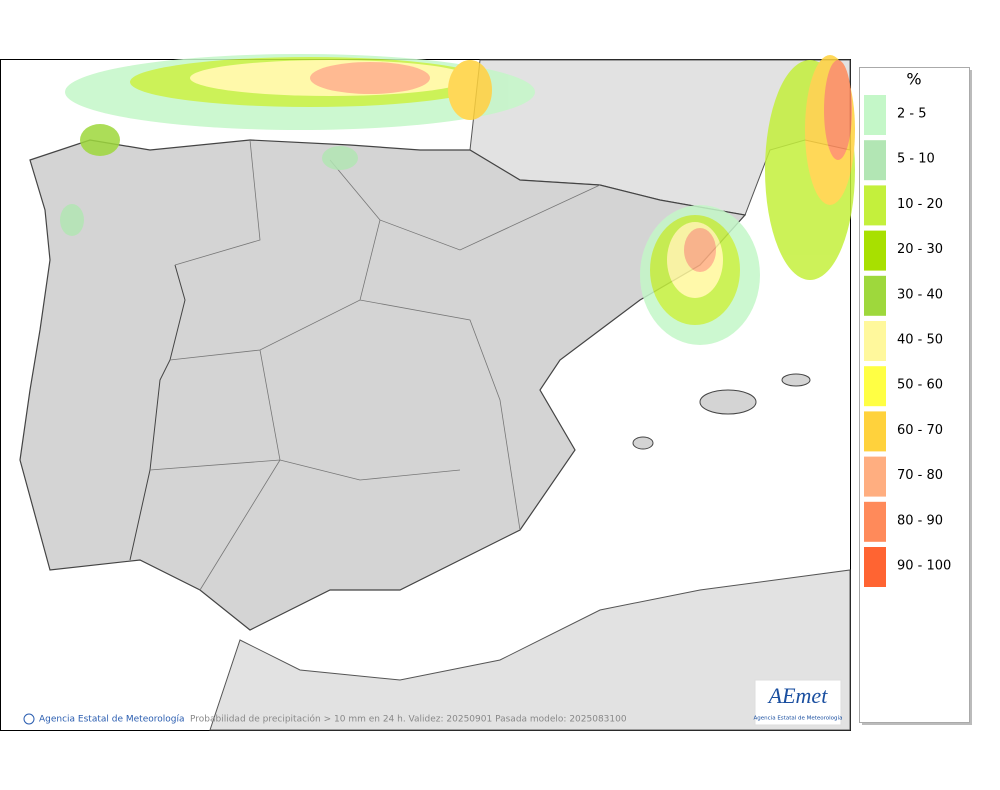 This screenshot has height=790, width=1000. What do you see at coordinates (920, 520) in the screenshot?
I see `legend-label: 80 - 90` at bounding box center [920, 520].